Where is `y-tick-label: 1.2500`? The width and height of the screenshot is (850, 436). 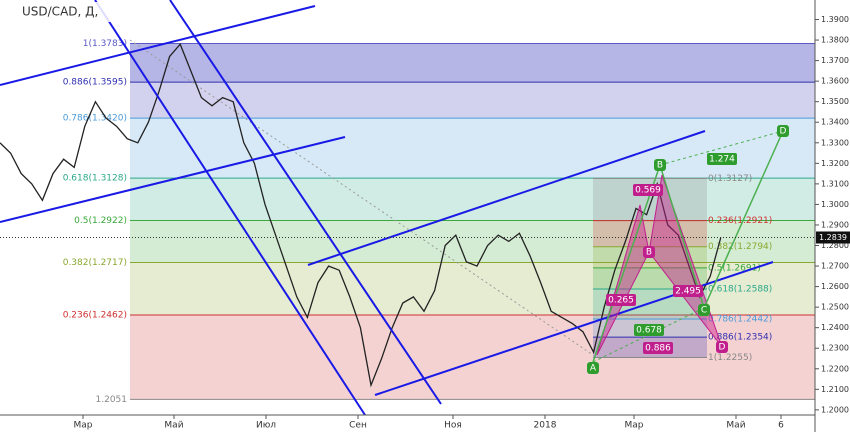 y-tick-label: 1.2500 is located at coordinates (835, 307).